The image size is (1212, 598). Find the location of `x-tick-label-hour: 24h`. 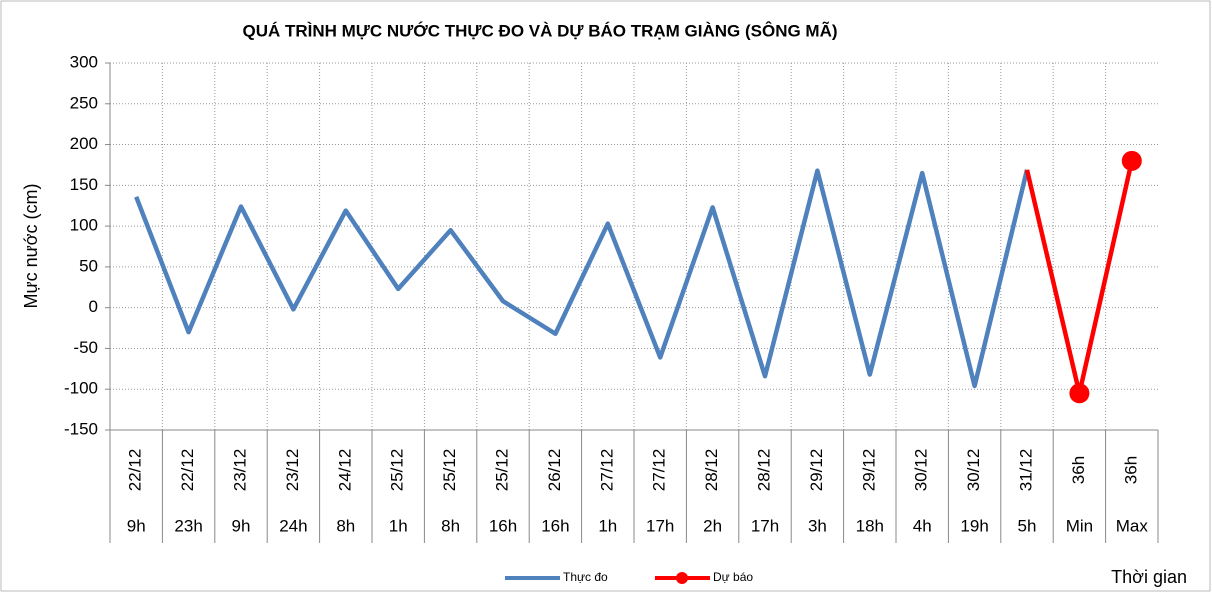

x-tick-label-hour: 24h is located at coordinates (293, 525).